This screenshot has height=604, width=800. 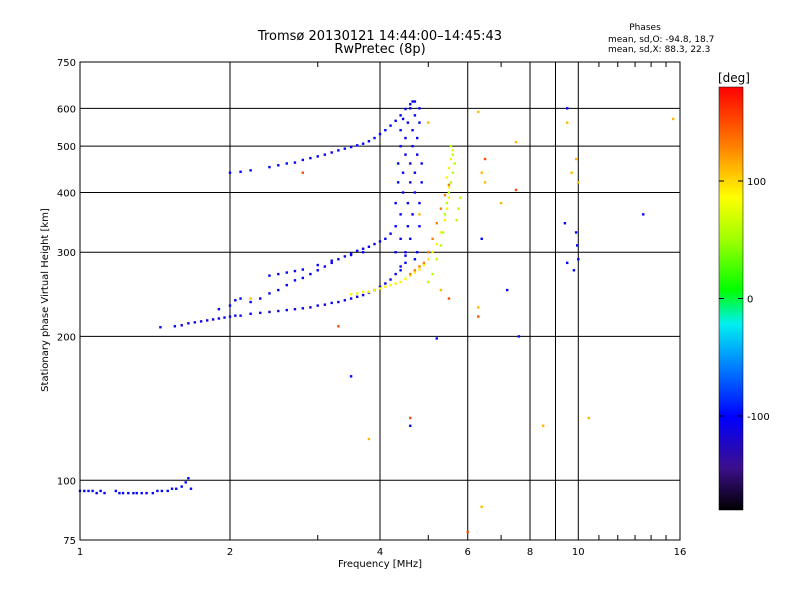 I want to click on y-tick-label: 500, so click(x=66, y=147).